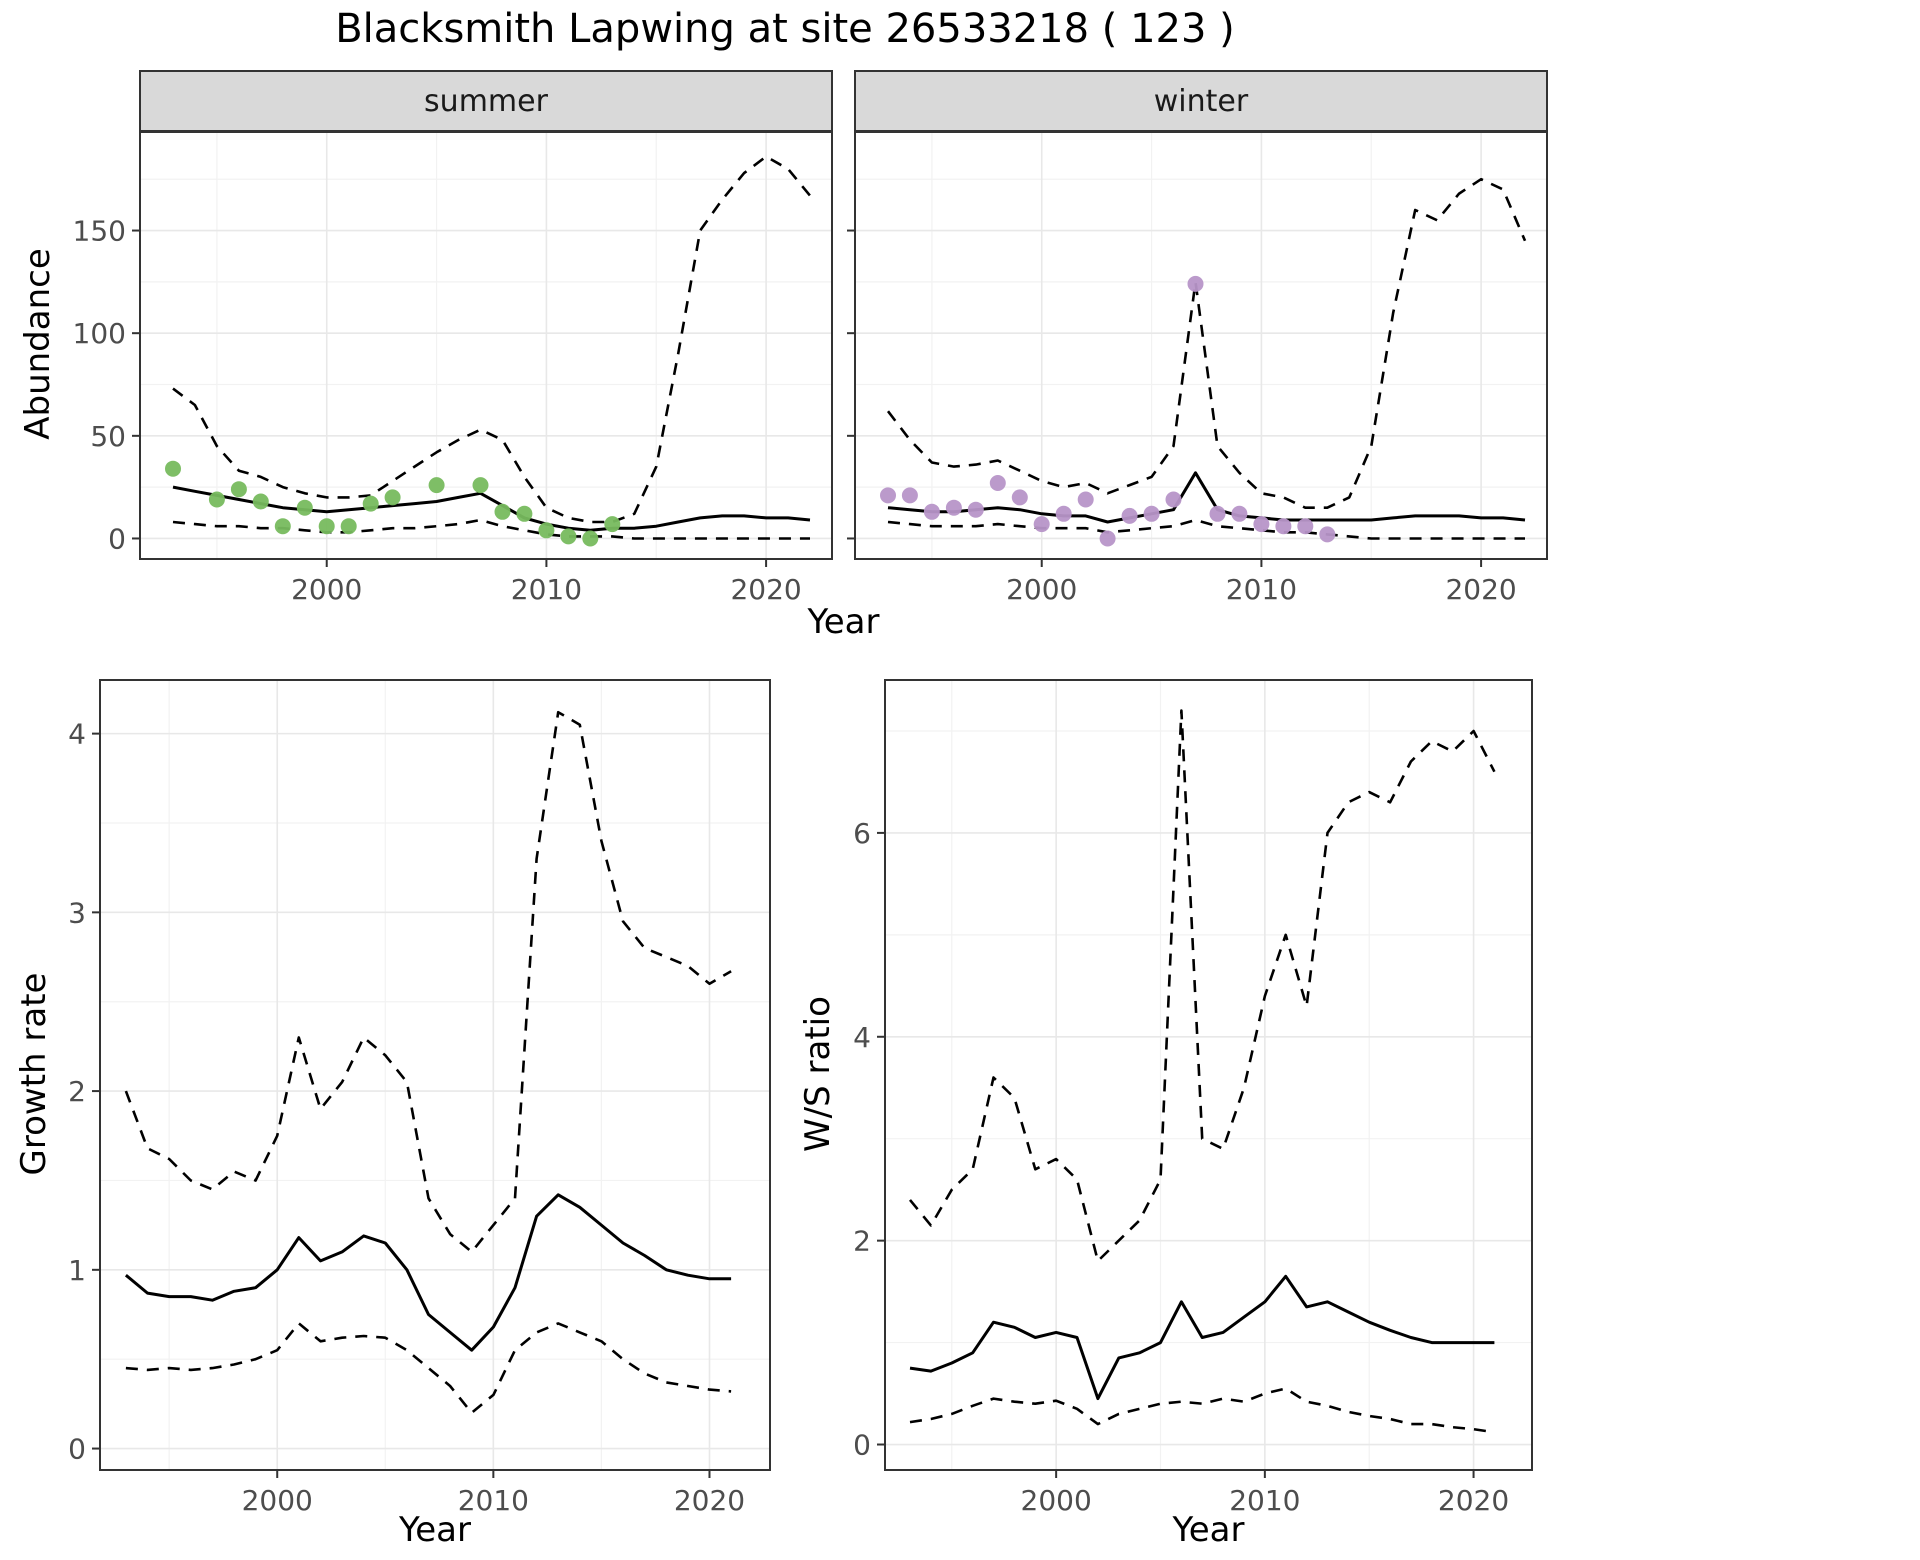 This screenshot has width=1920, height=1560. Describe the element at coordinates (453, 368) in the screenshot. I see `abundance-summer-plot: 2000 2010 2020 0 50 100 150` at that location.